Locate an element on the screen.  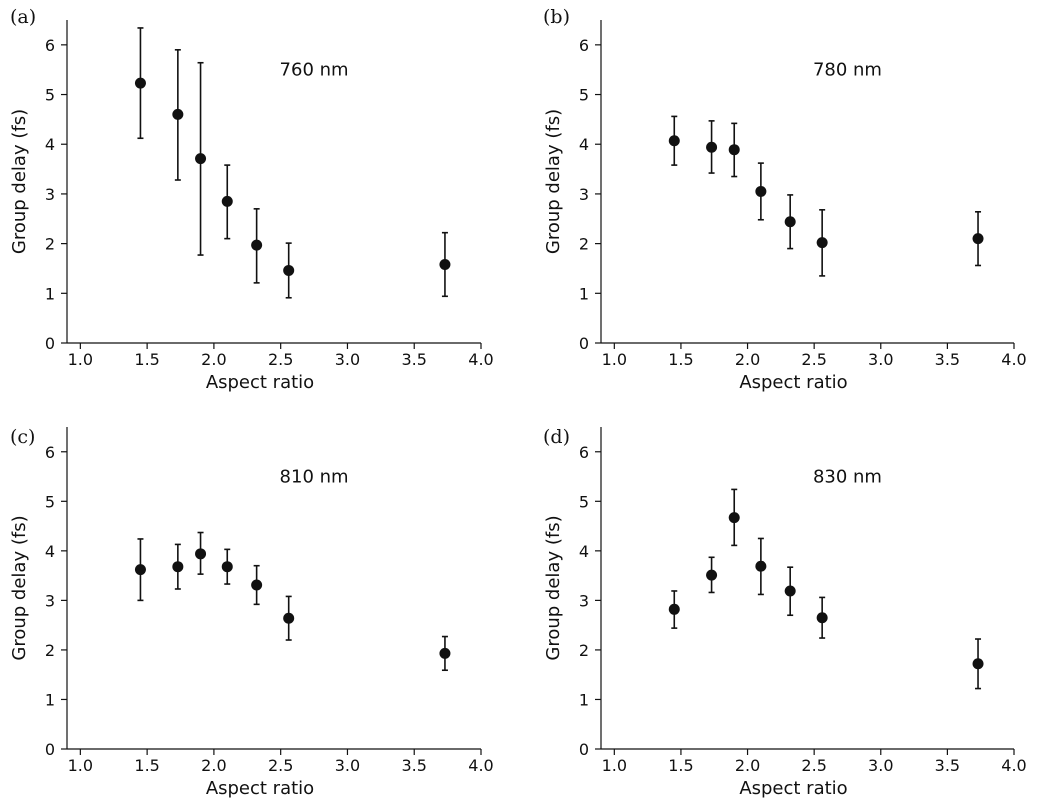
panel-label: (a) is located at coordinates (23, 17).